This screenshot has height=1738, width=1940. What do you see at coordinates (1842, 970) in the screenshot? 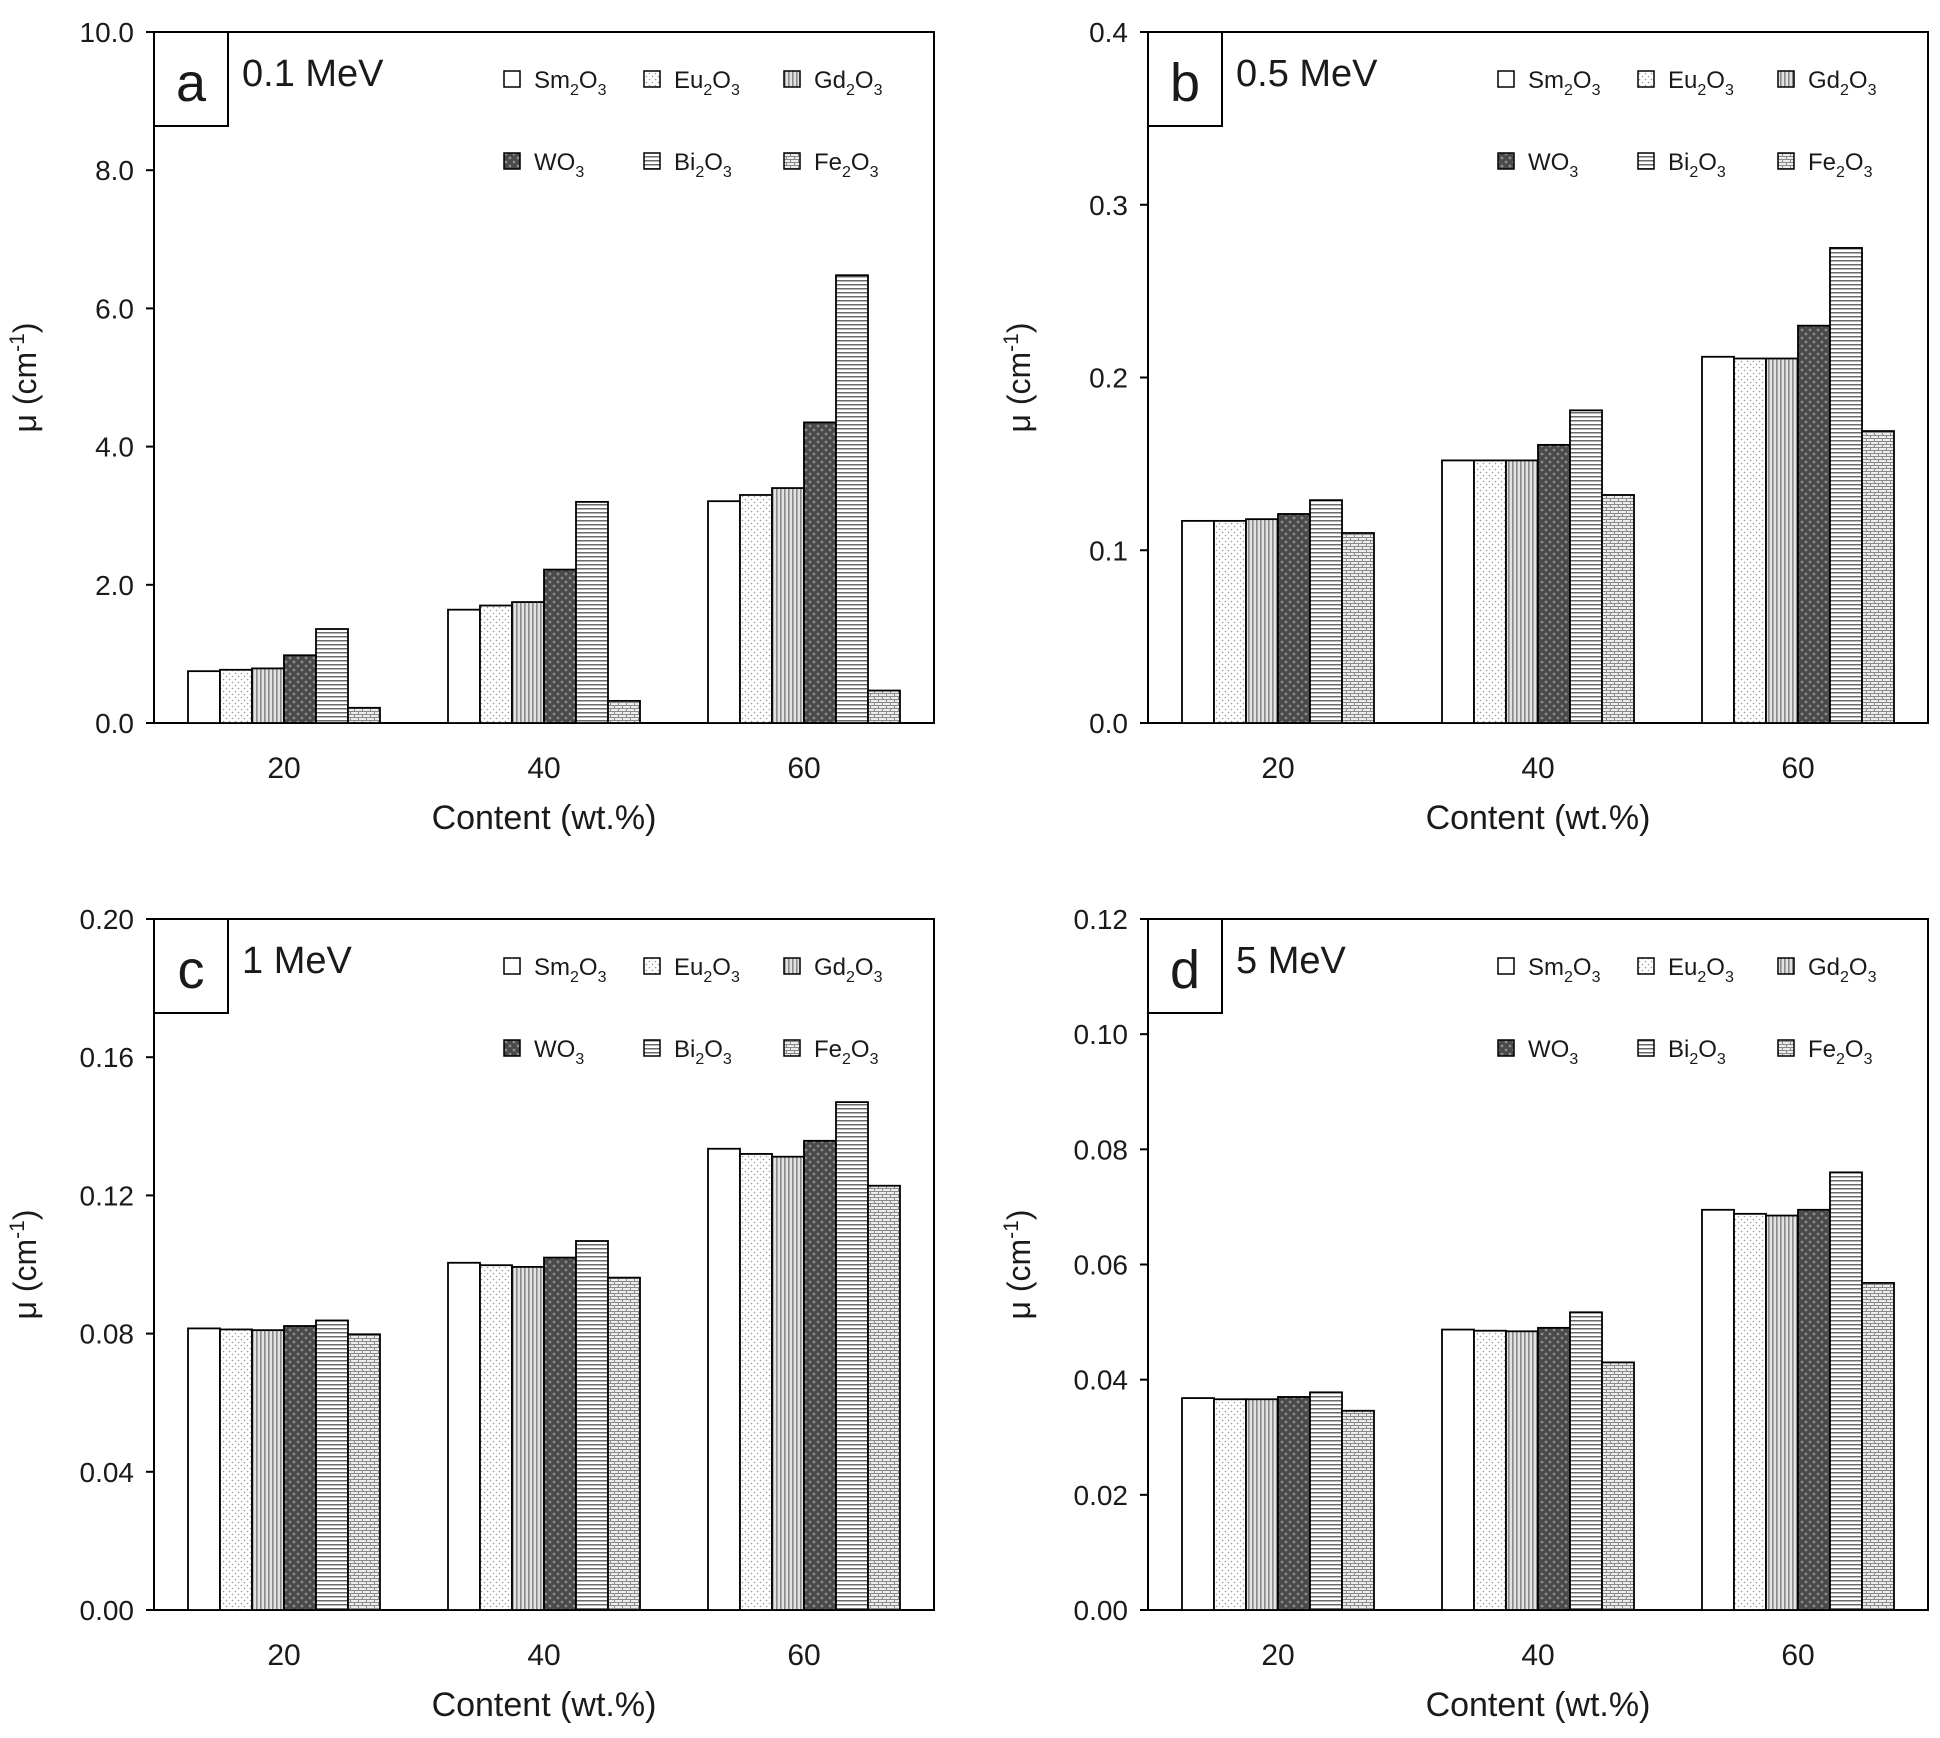
I see `legend-label: Gd2O3` at bounding box center [1842, 970].